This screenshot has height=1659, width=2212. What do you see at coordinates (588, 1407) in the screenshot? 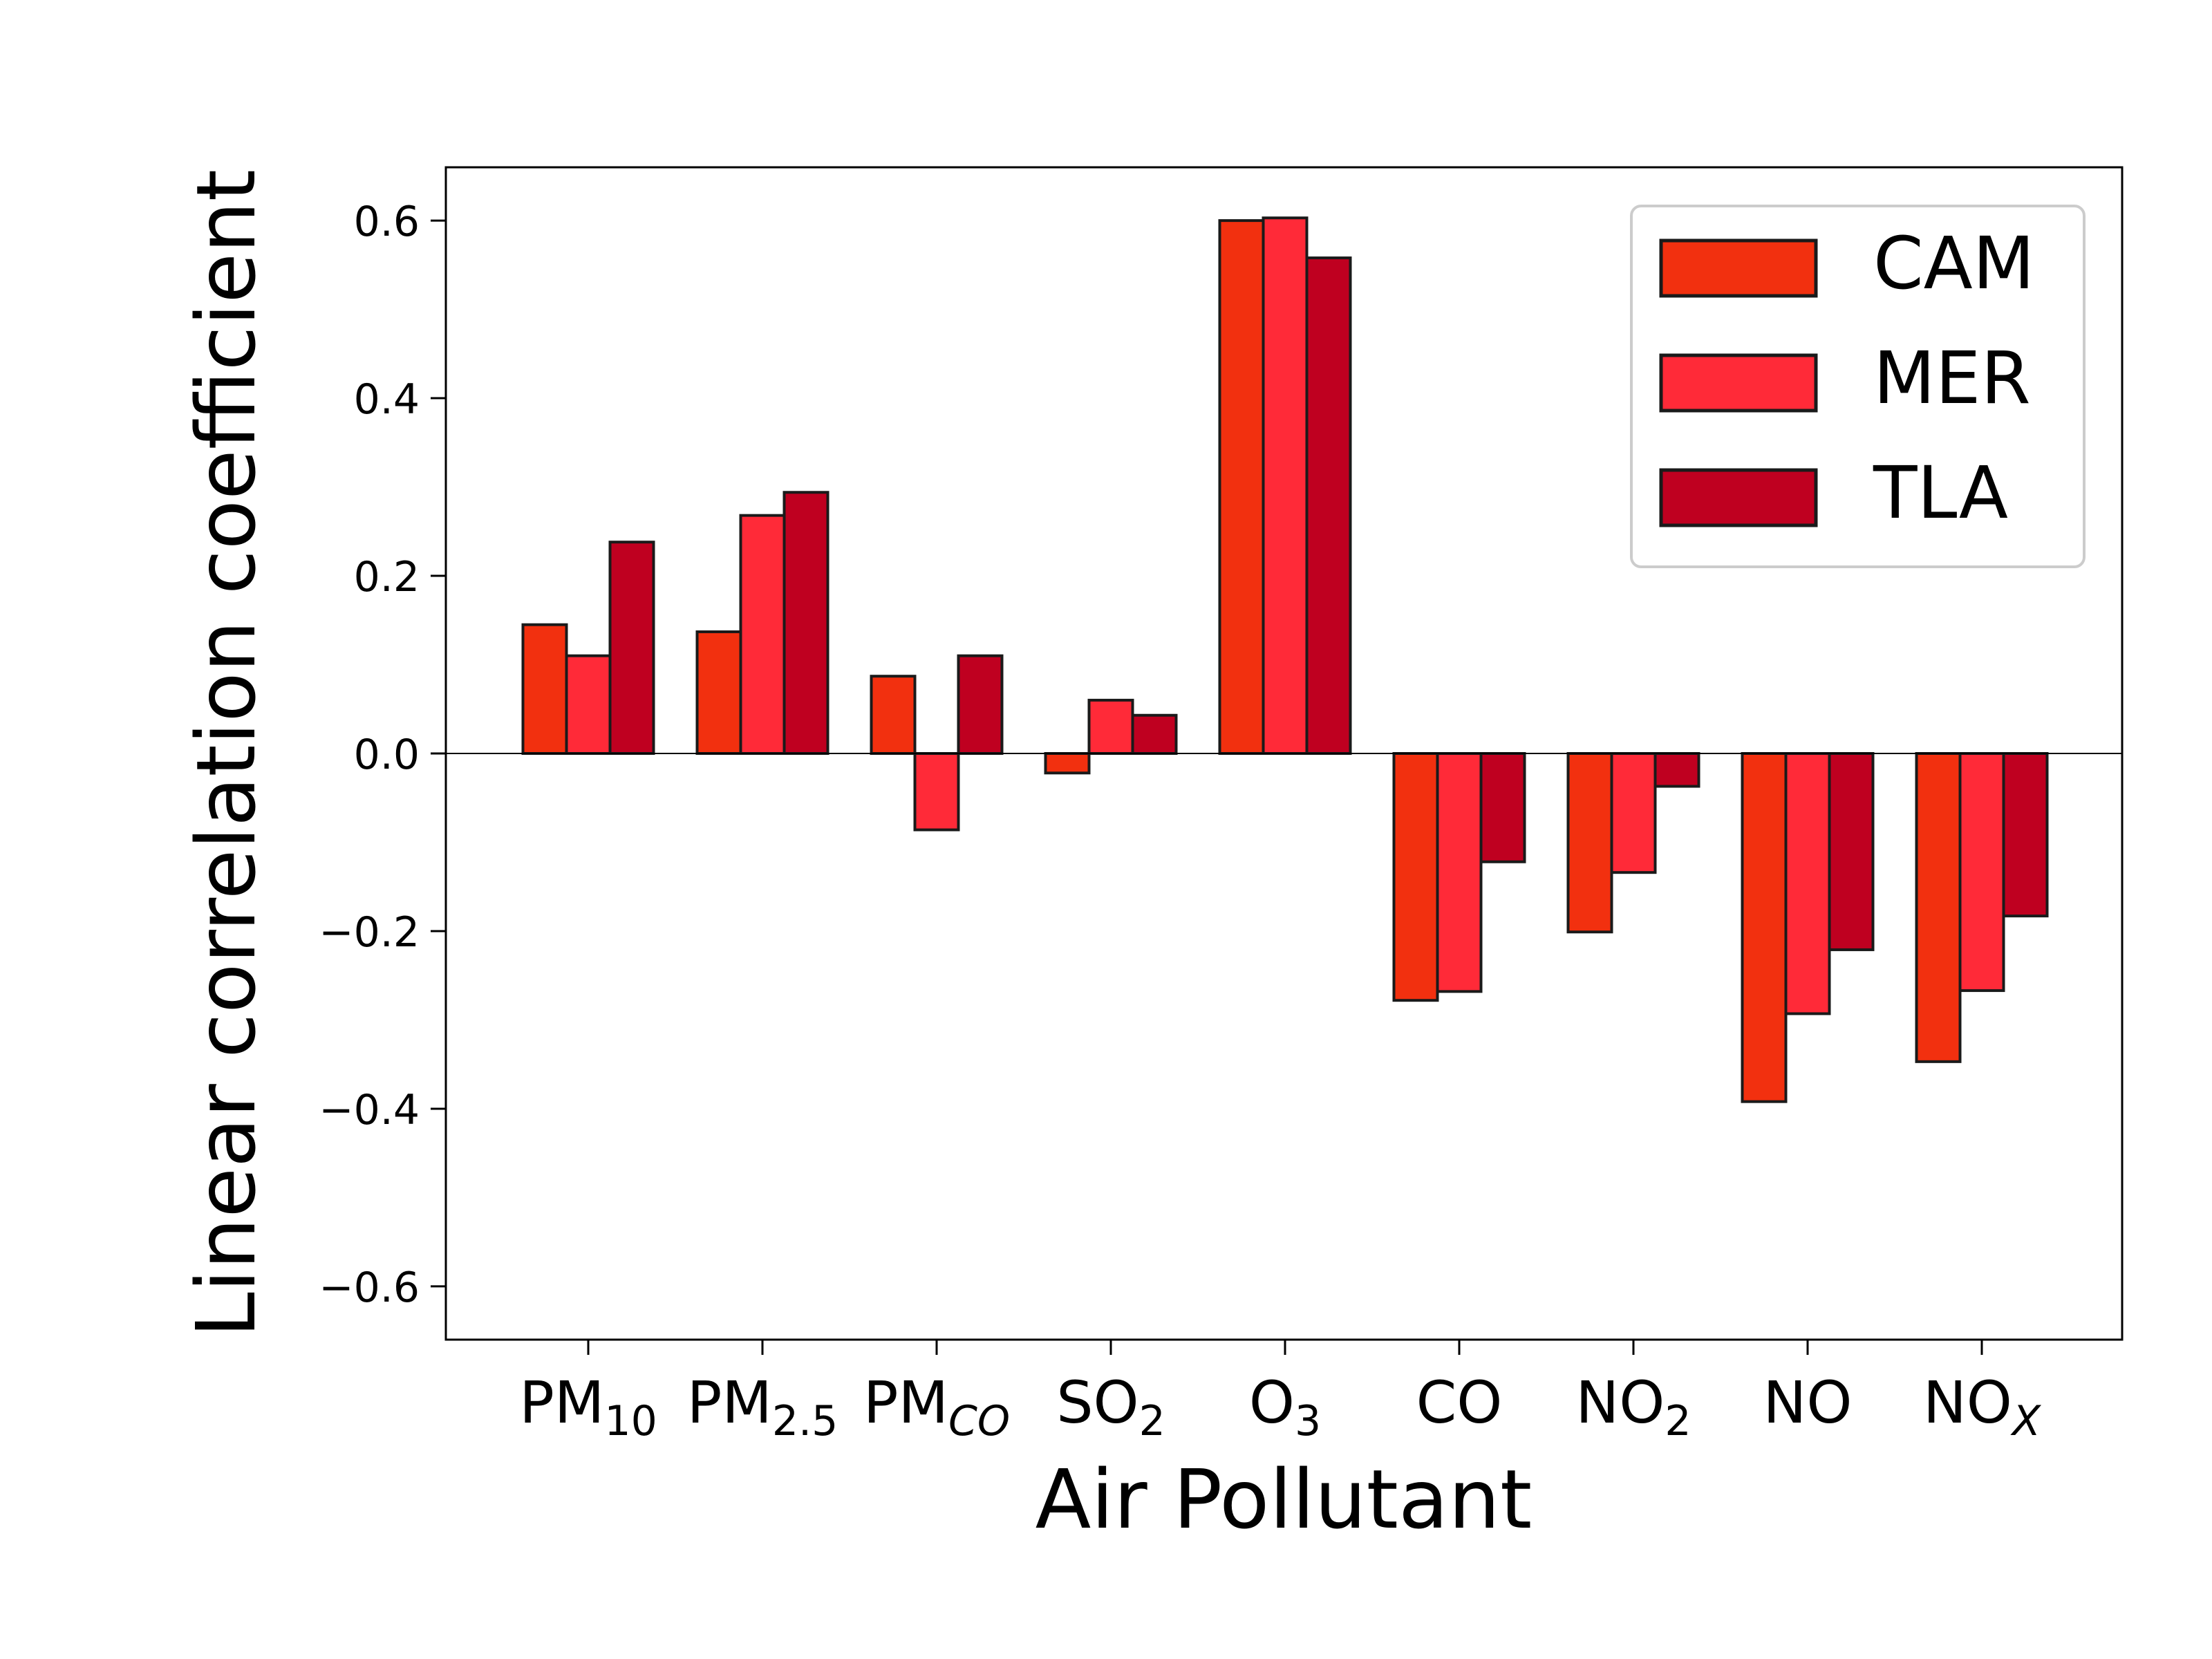
I see `x-tick-label: PM10` at bounding box center [588, 1407].